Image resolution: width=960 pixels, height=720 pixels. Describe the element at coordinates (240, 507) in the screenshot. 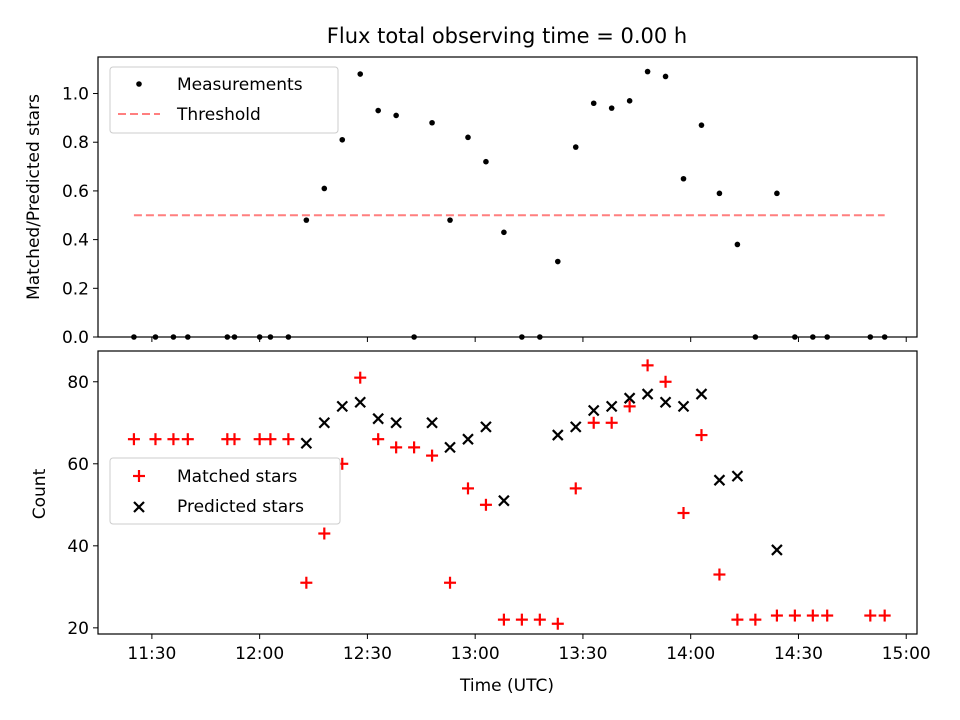

I see `predicted-legend-label: Predicted stars` at that location.